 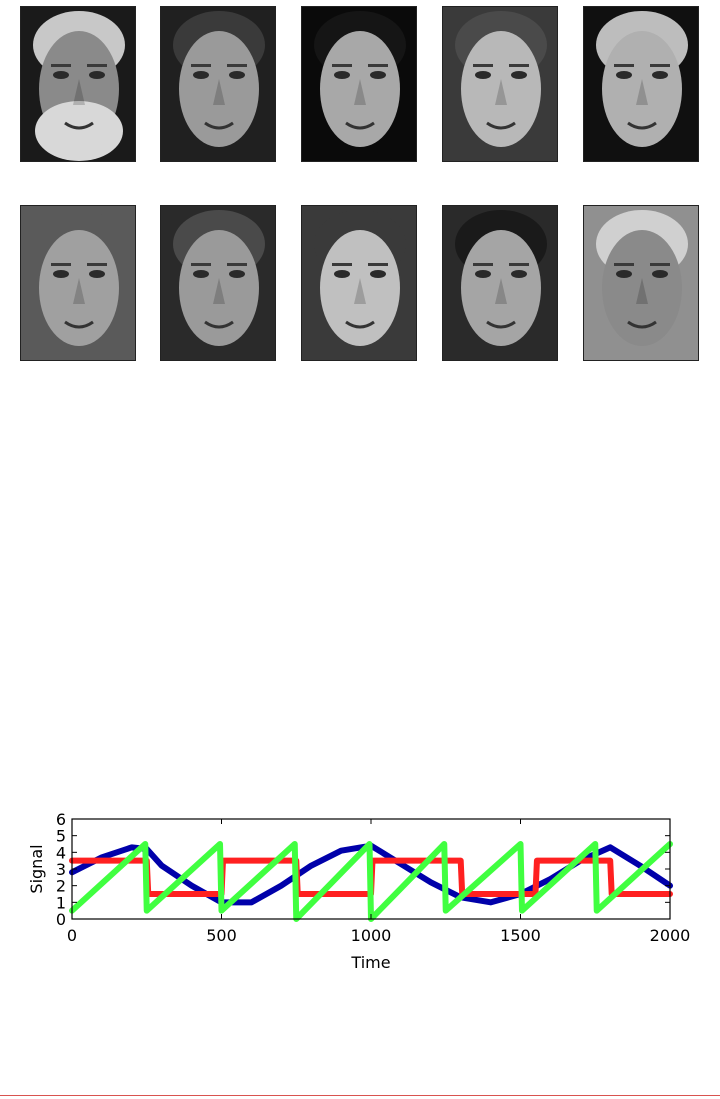 I want to click on face-woman-glancing, so click(x=78, y=283).